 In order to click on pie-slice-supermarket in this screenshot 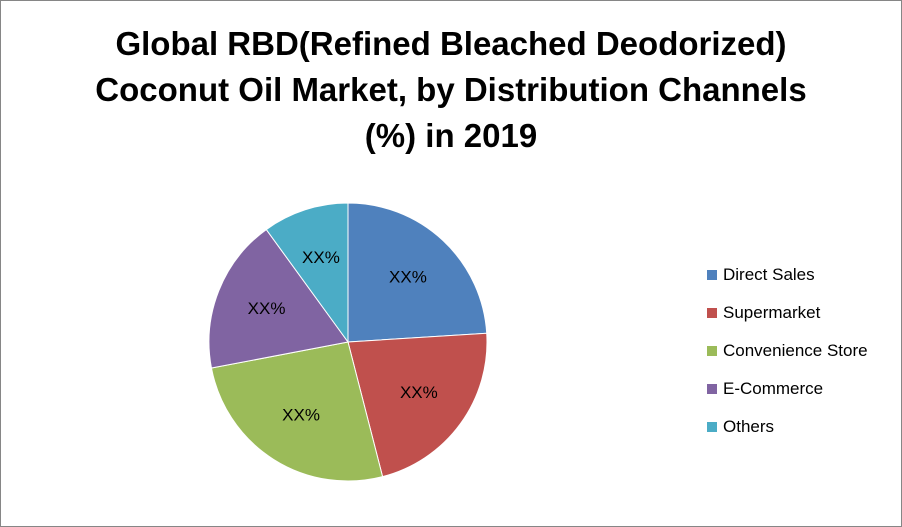, I will do `click(417, 405)`.